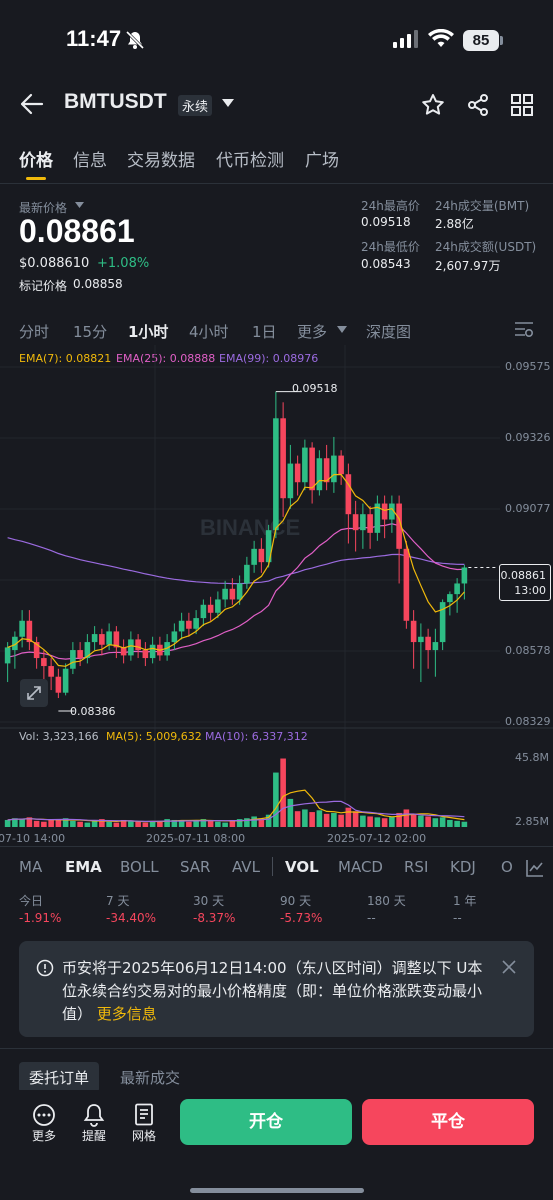 The width and height of the screenshot is (553, 1200). I want to click on performance-period-label: 7 天, so click(118, 901).